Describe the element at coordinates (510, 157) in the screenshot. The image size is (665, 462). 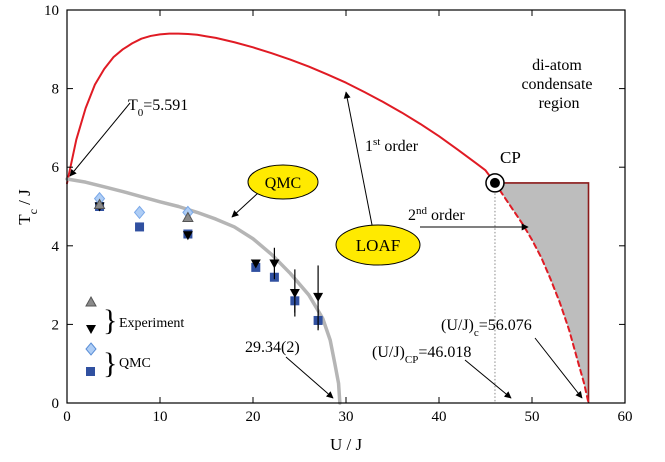
I see `cp-label: CP` at that location.